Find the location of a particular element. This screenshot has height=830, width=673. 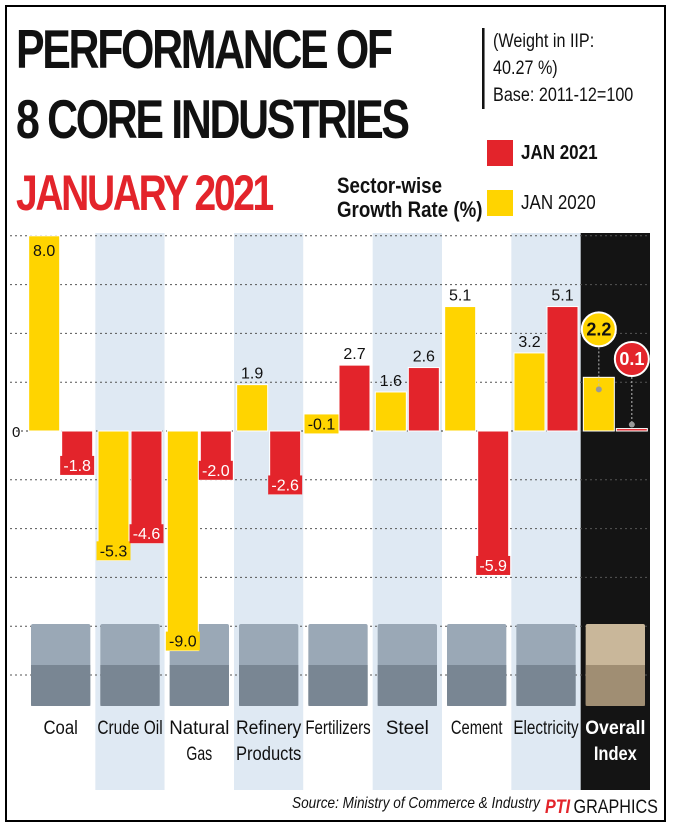

value-label: 8.0 is located at coordinates (44, 251).